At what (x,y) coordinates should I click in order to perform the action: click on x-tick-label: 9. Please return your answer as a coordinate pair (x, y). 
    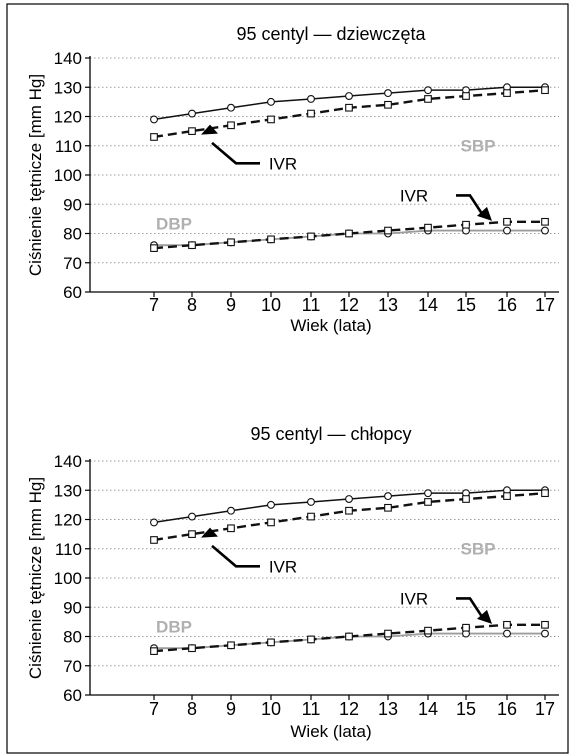
    Looking at the image, I should click on (231, 709).